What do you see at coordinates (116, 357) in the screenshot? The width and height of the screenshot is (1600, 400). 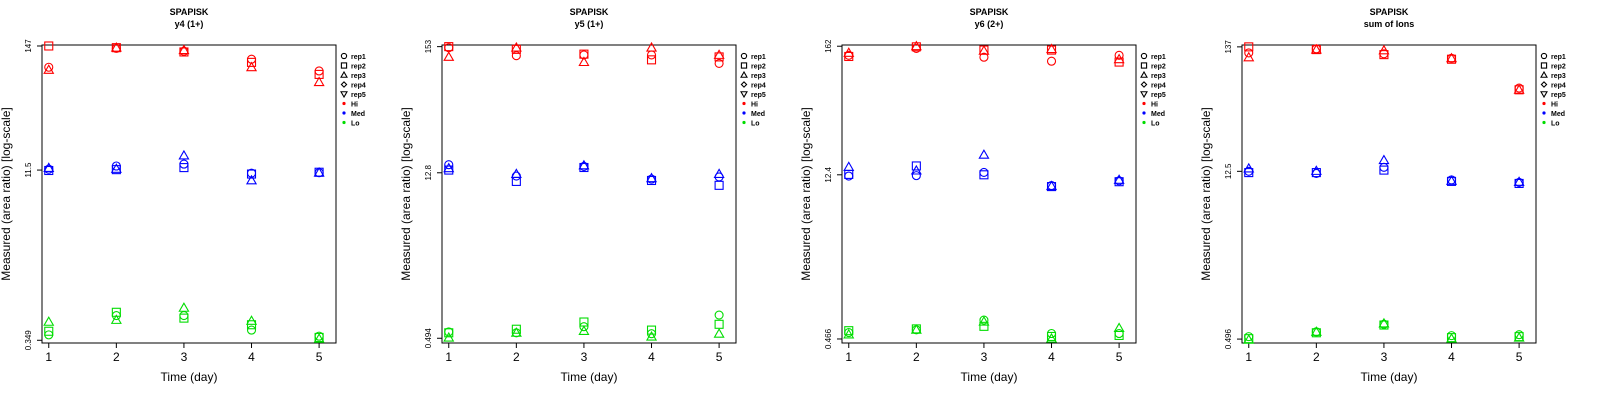 I see `x-tick-label: 2` at bounding box center [116, 357].